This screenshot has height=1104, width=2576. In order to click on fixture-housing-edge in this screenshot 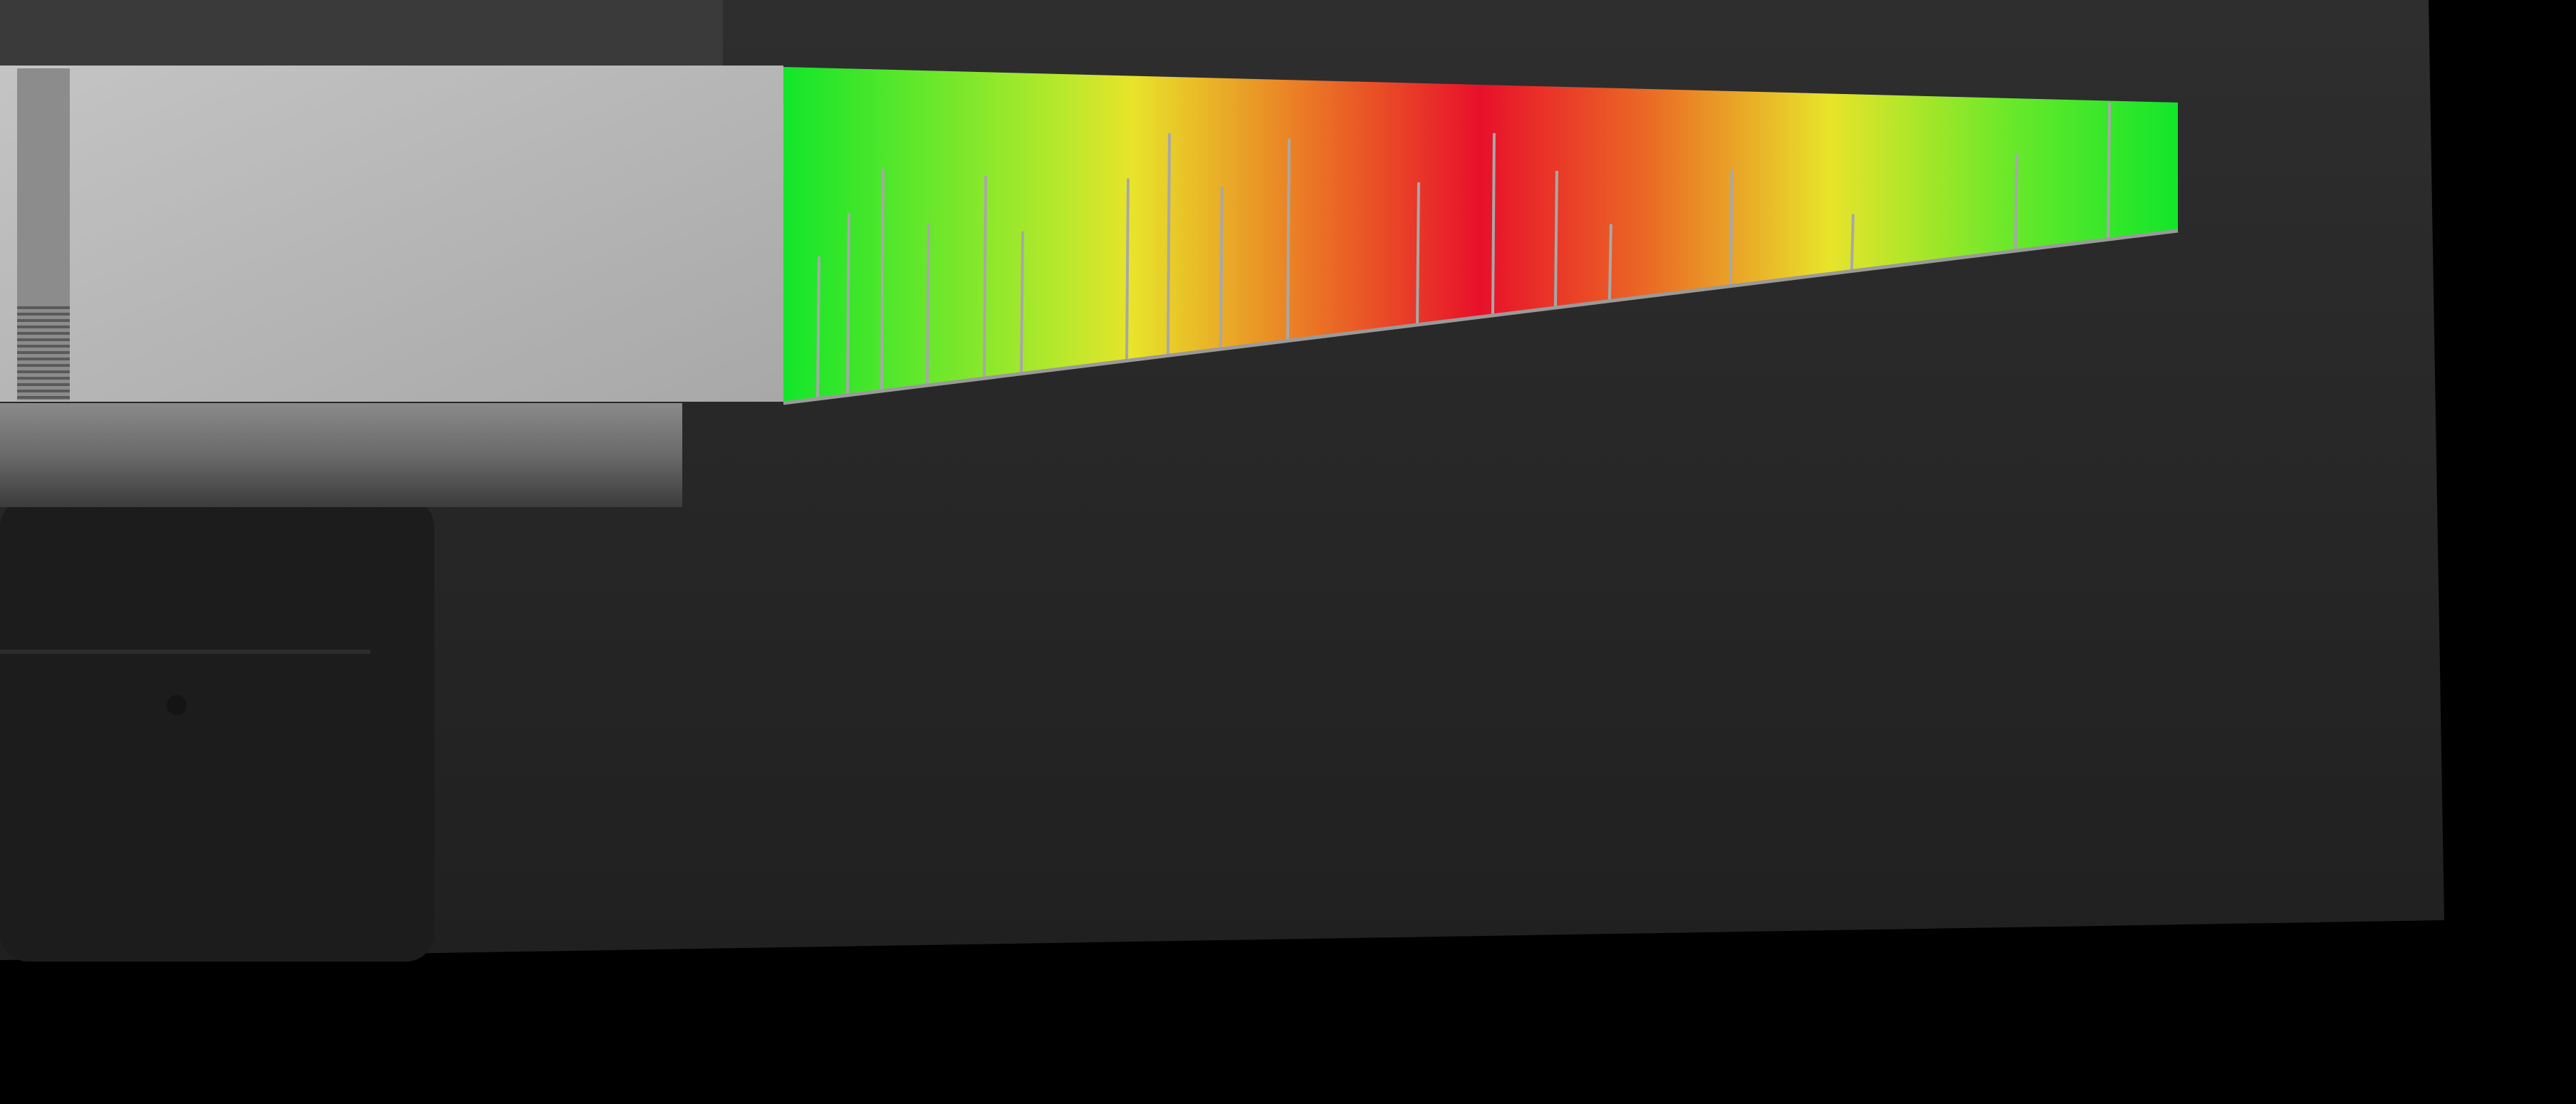, I will do `click(185, 652)`.